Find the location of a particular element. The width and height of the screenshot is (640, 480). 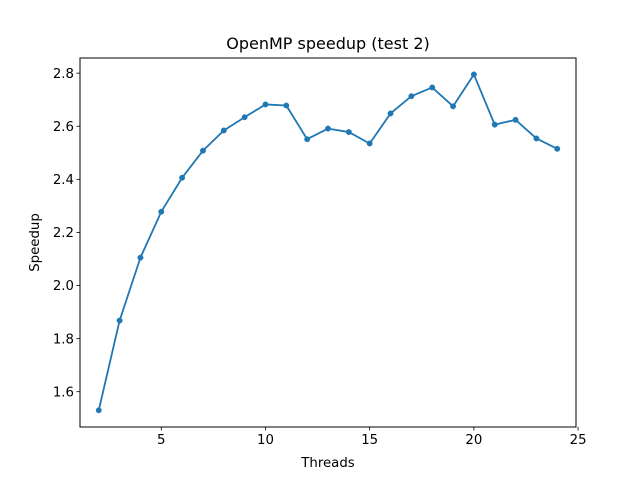

y-axis-label: Speedup is located at coordinates (35, 242).